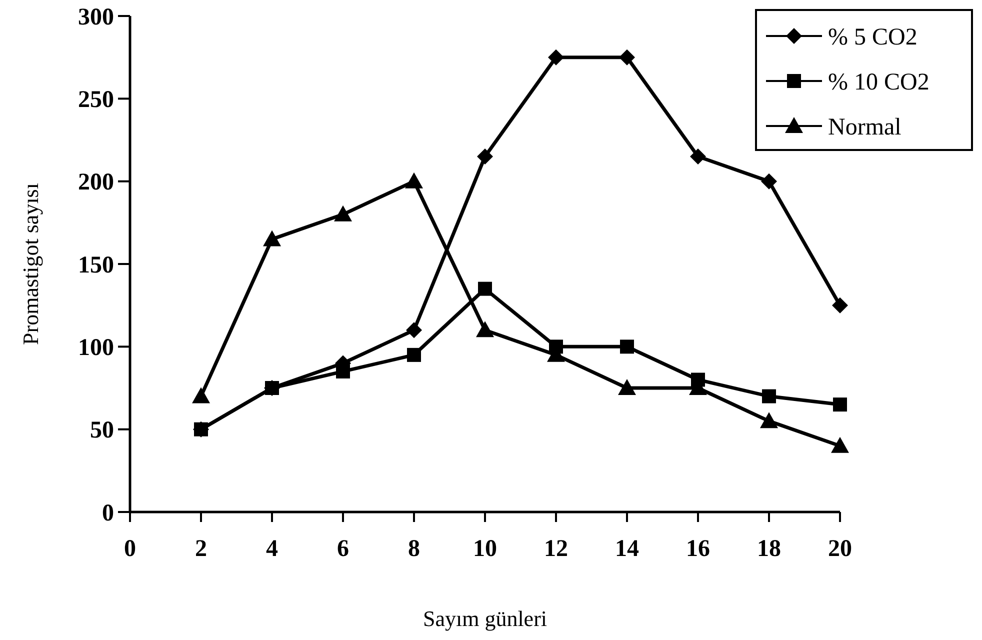 This screenshot has width=982, height=640. What do you see at coordinates (769, 549) in the screenshot?
I see `x-tick-label: 18` at bounding box center [769, 549].